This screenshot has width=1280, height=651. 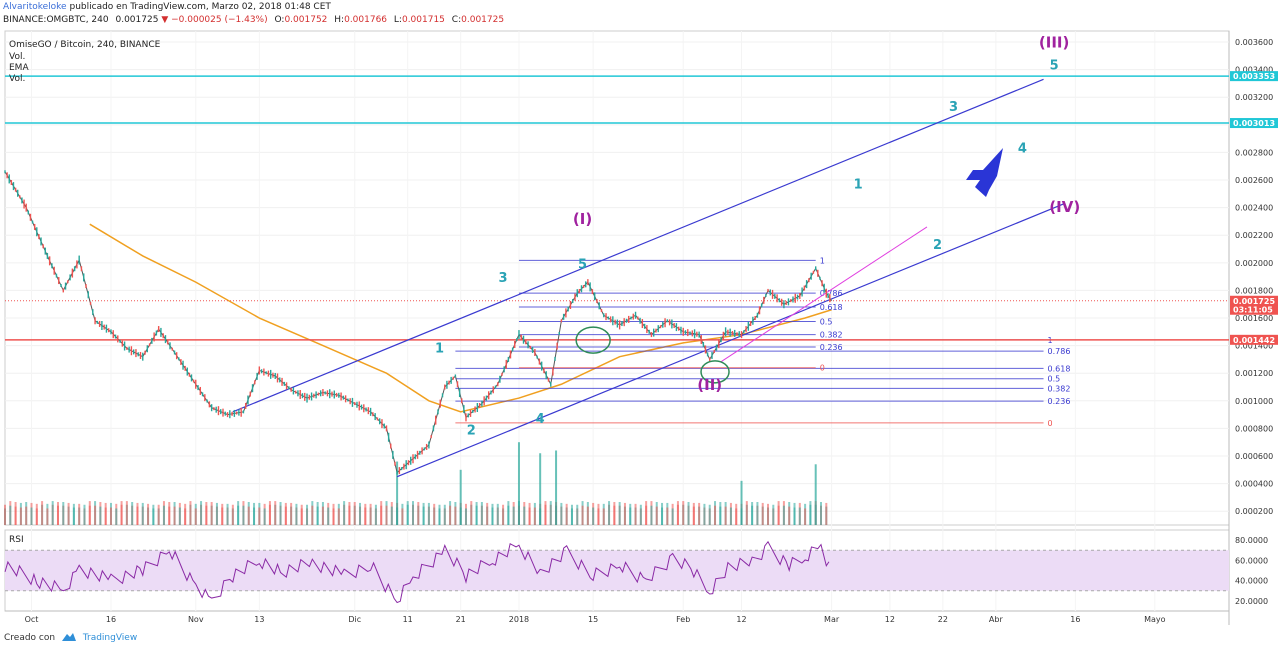 I want to click on projection-line, so click(x=824, y=294).